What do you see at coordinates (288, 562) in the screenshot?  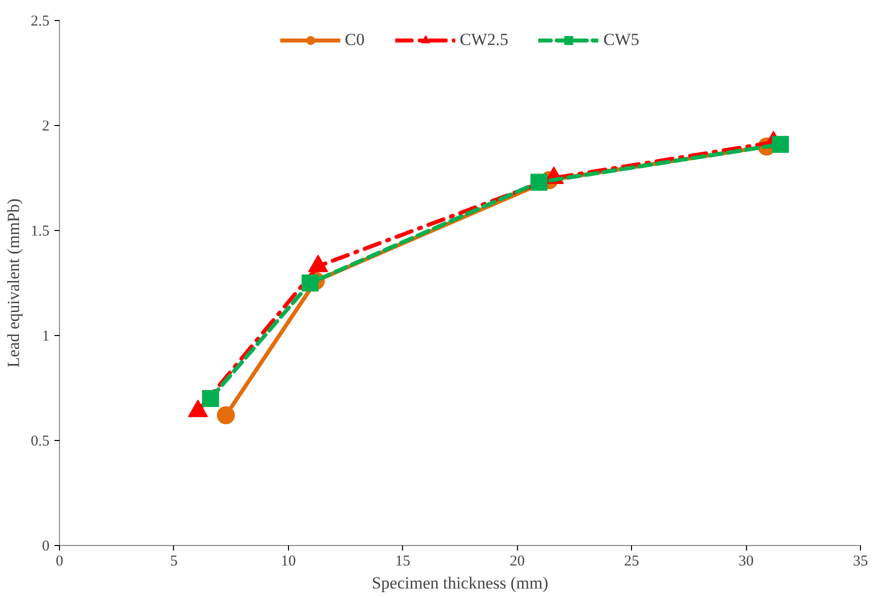 I see `x-tick-label: 10` at bounding box center [288, 562].